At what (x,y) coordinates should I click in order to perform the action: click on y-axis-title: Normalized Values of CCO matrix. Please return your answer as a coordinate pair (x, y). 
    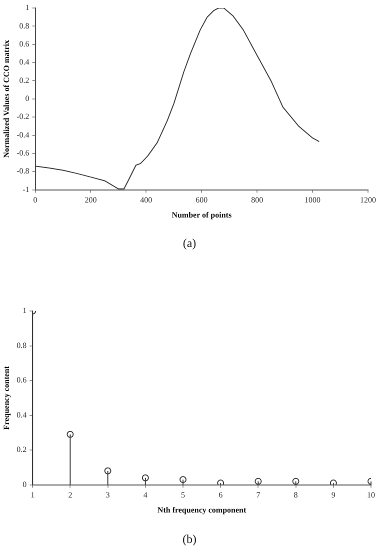
    Looking at the image, I should click on (6, 99).